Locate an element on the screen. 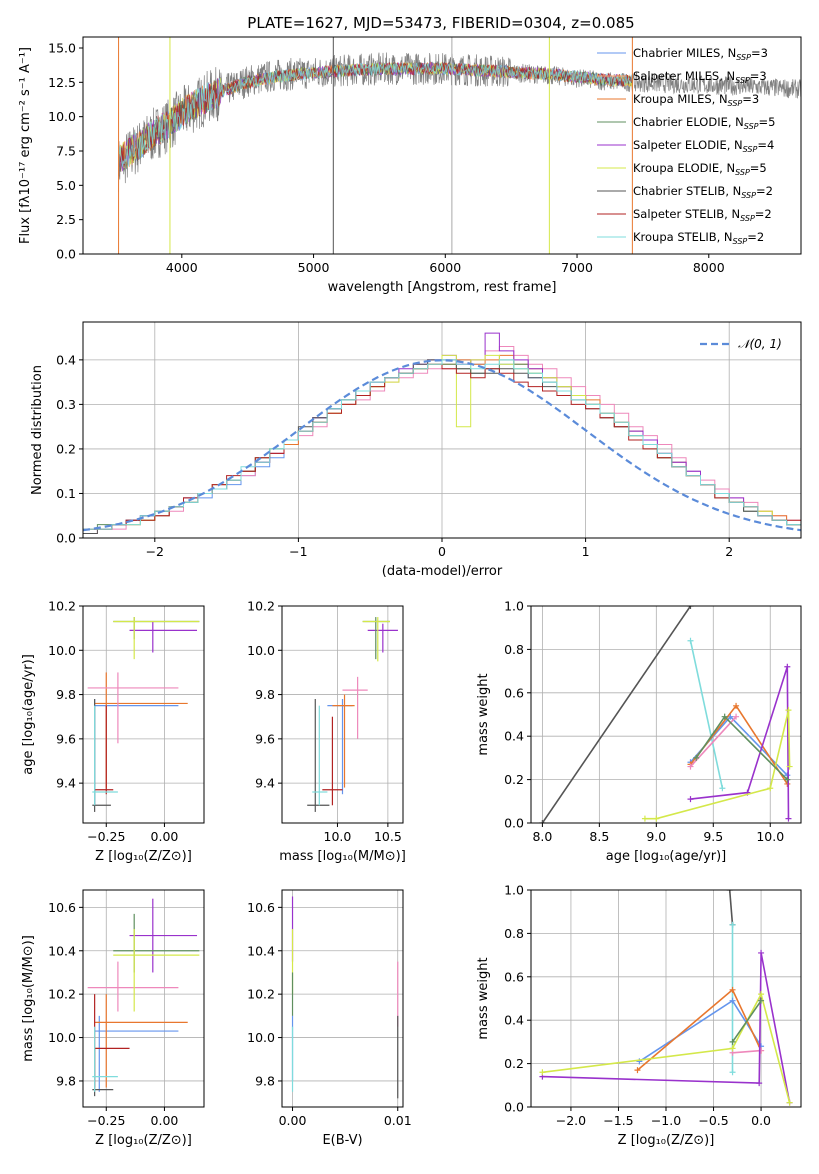 The height and width of the screenshot is (1174, 819). spectrum-legend-label-6: Chabrier STELIB, NSSP=2 is located at coordinates (703, 192).